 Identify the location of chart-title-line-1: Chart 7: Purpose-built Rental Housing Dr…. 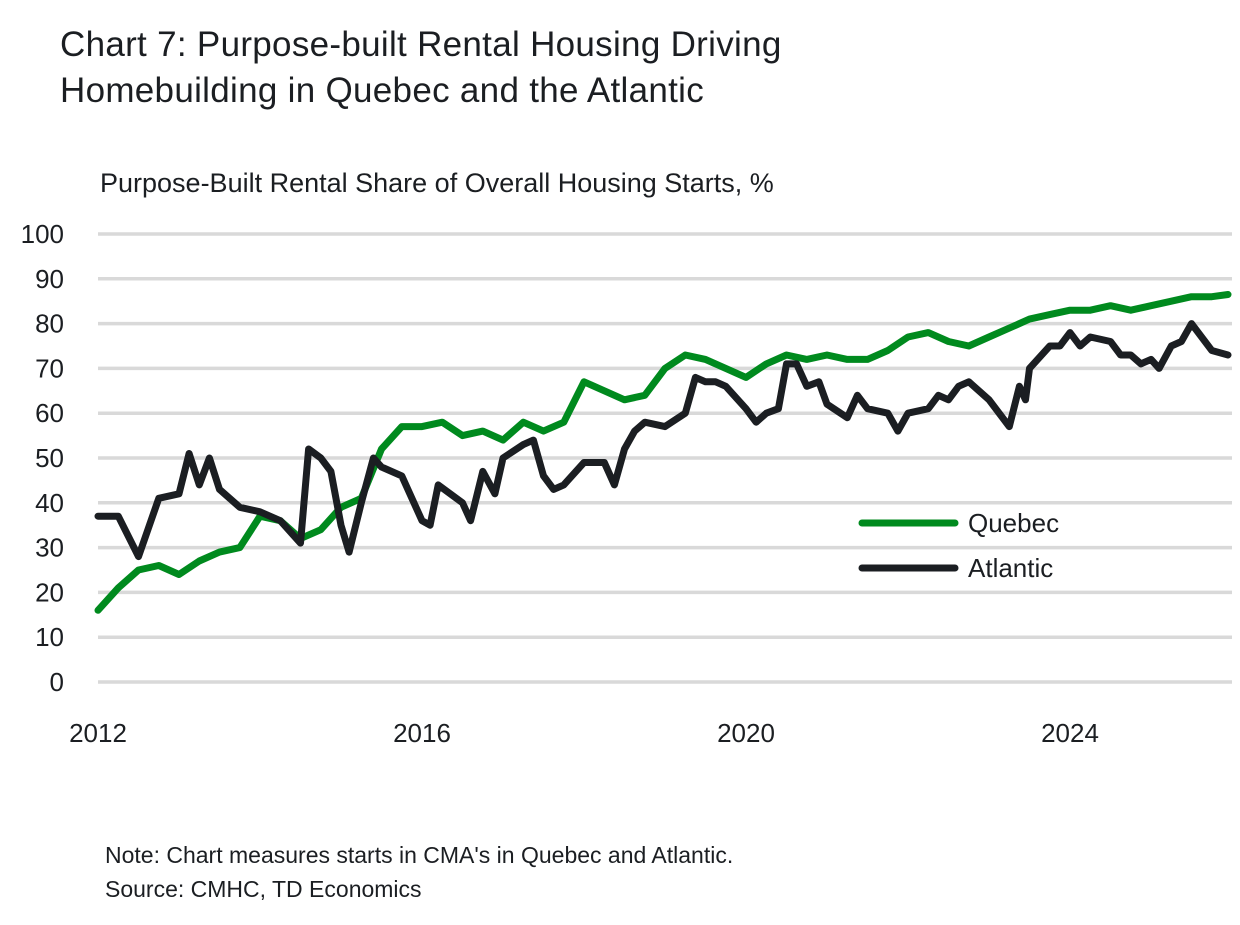
(421, 44).